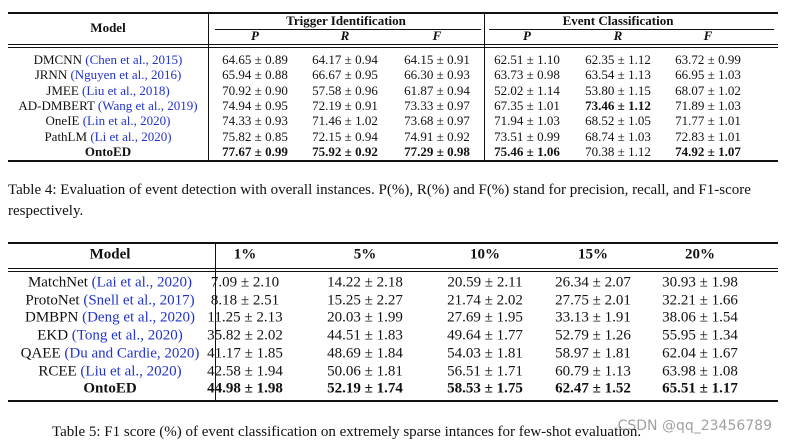  Describe the element at coordinates (58, 59) in the screenshot. I see `model-name: DMCNN` at that location.